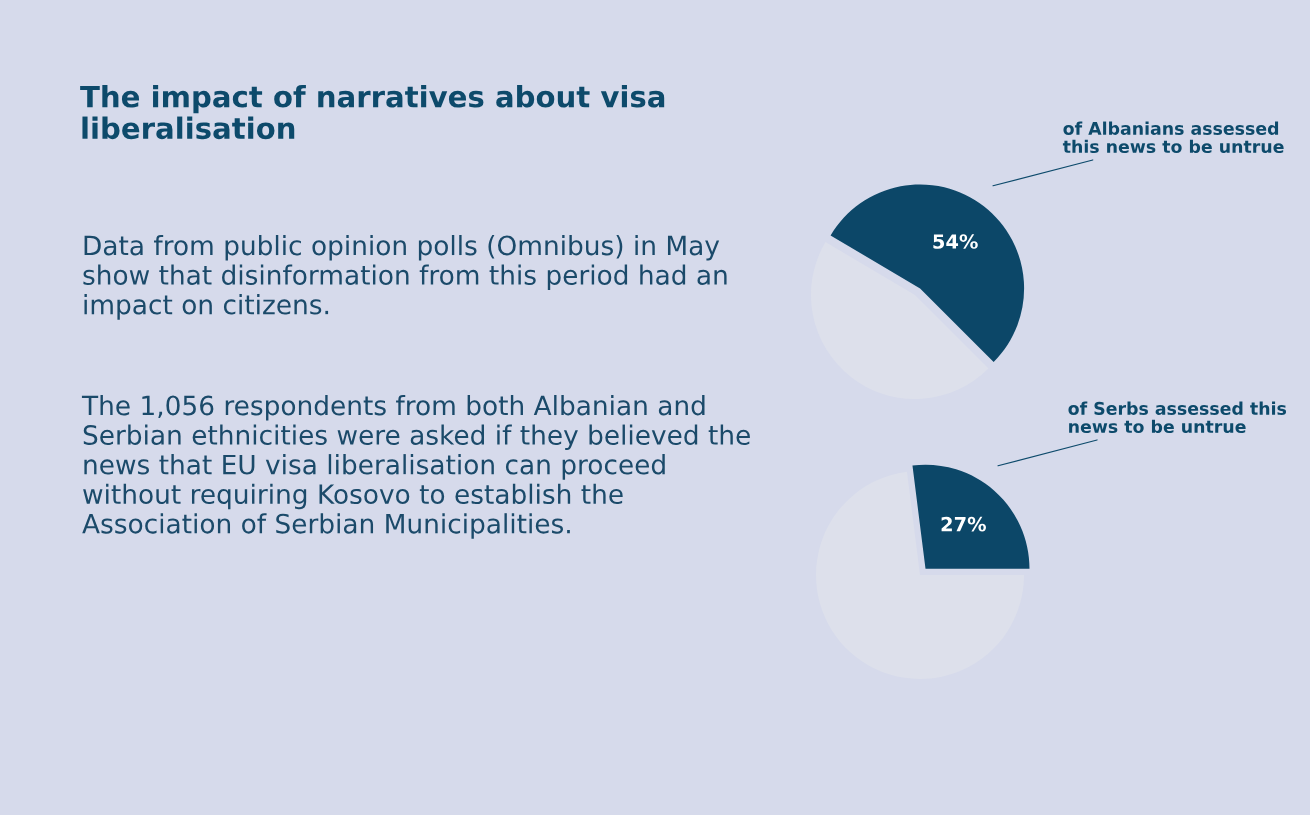 This screenshot has width=1310, height=815. I want to click on data-label: 54%, so click(955, 241).